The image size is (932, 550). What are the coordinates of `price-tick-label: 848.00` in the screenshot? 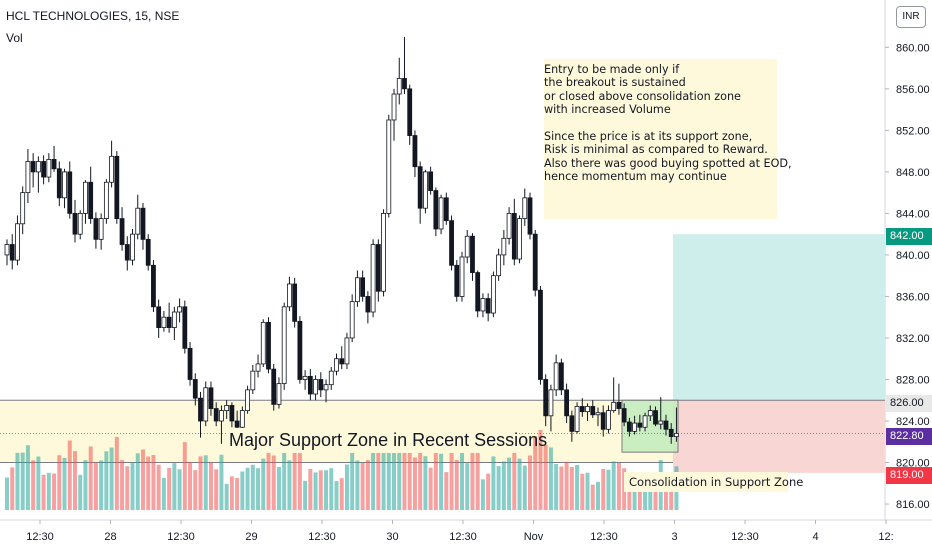 It's located at (913, 173).